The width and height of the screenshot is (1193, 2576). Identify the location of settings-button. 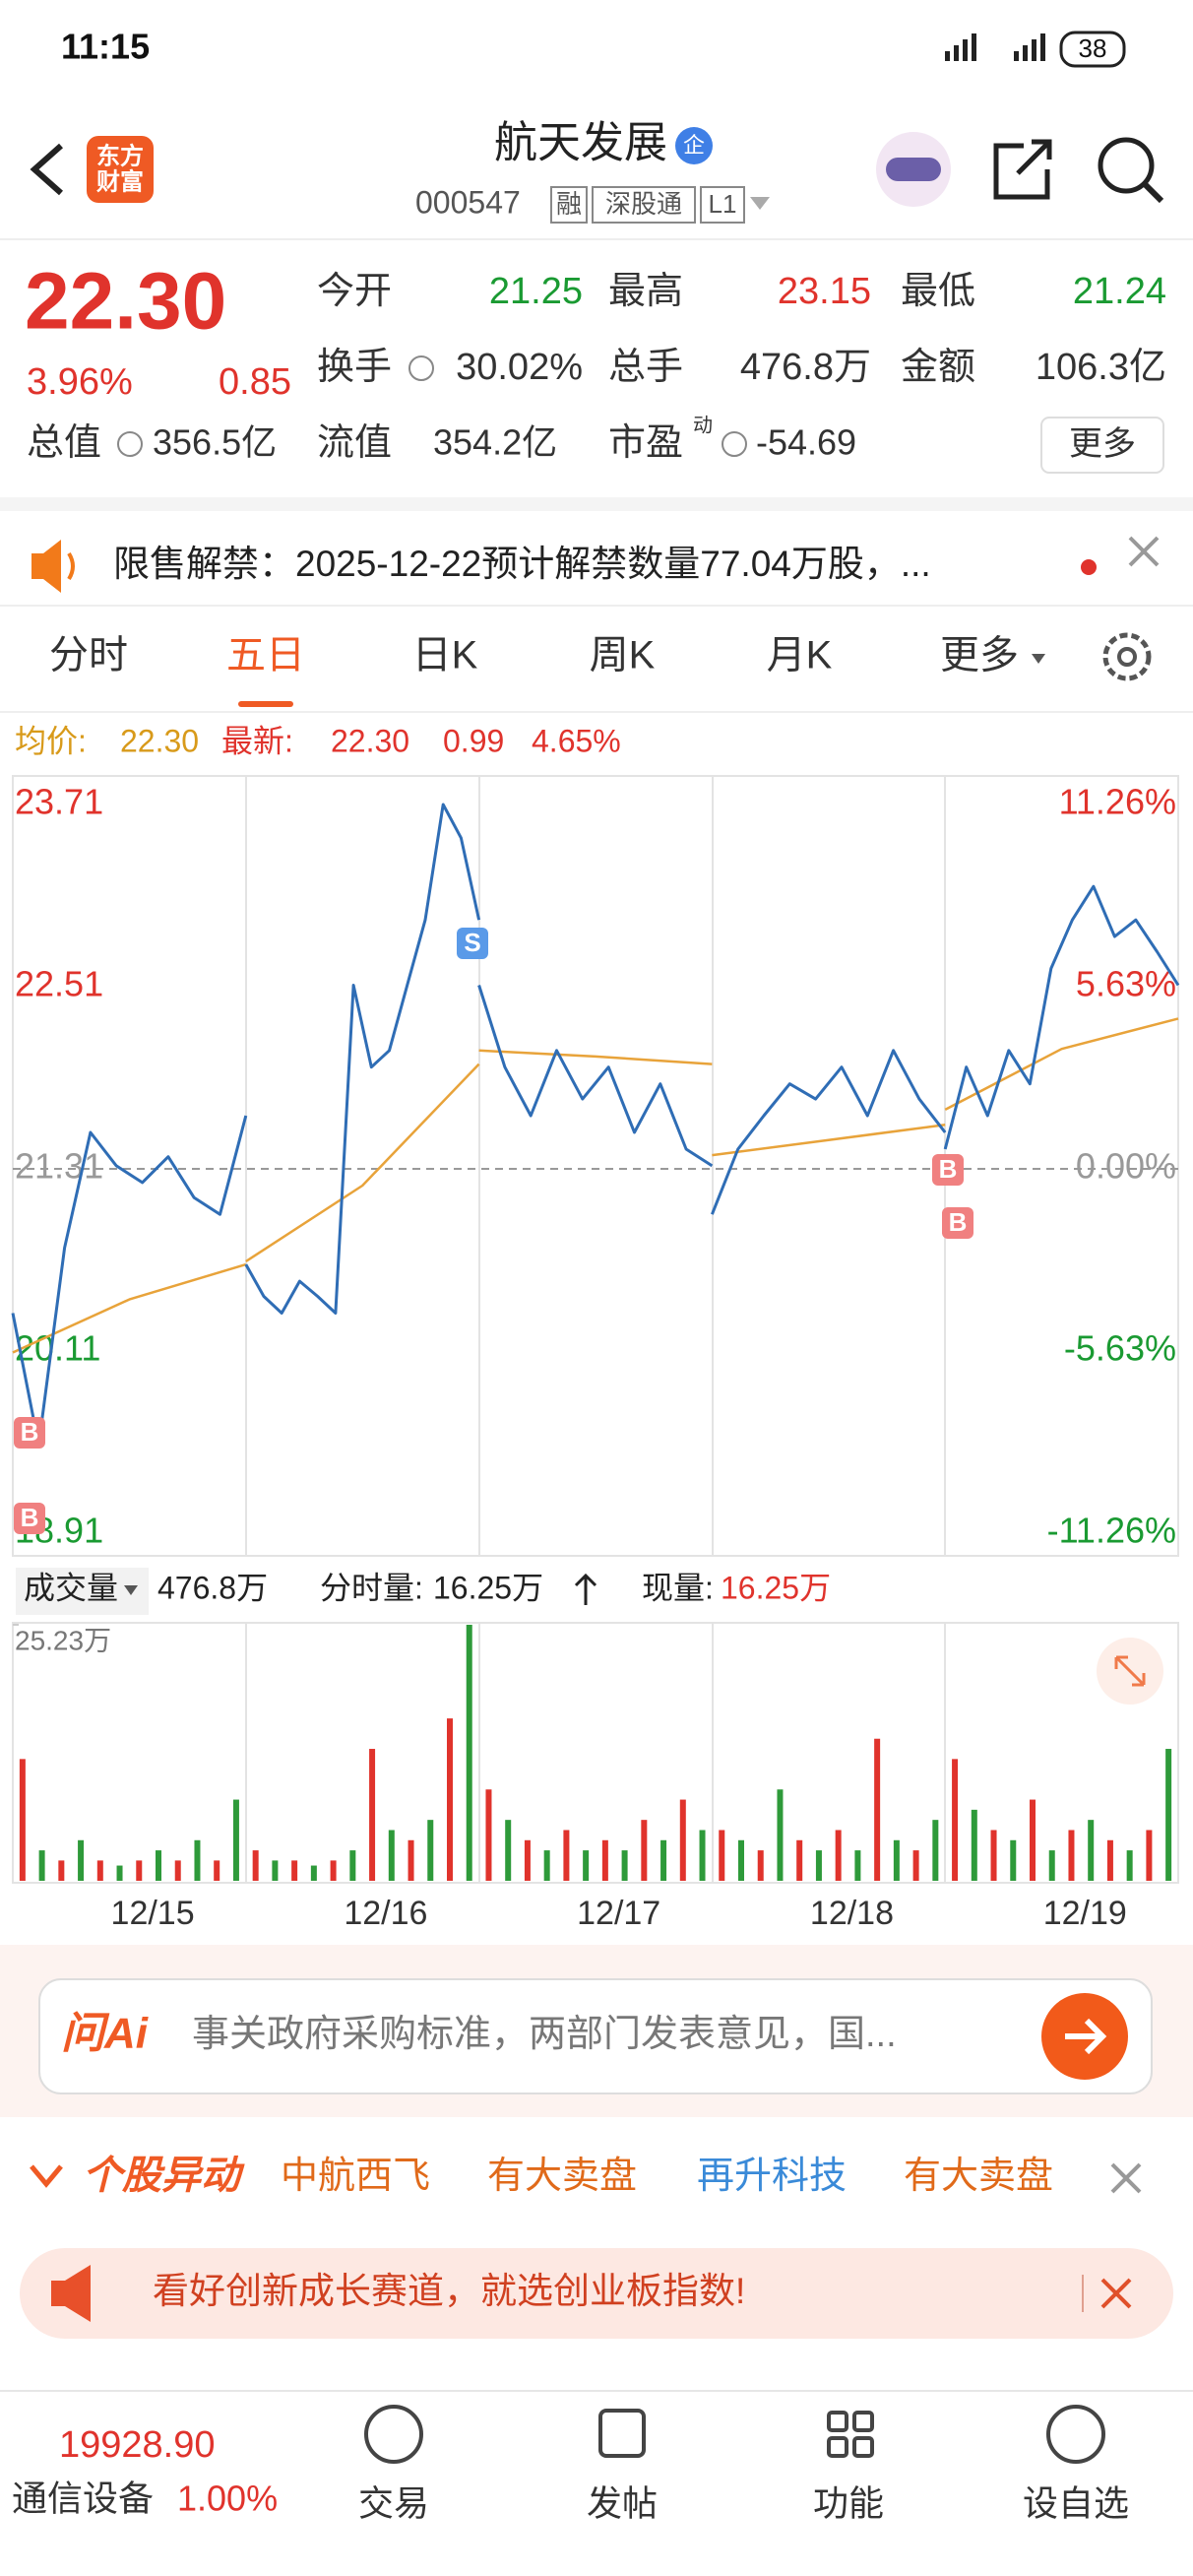
(1127, 656).